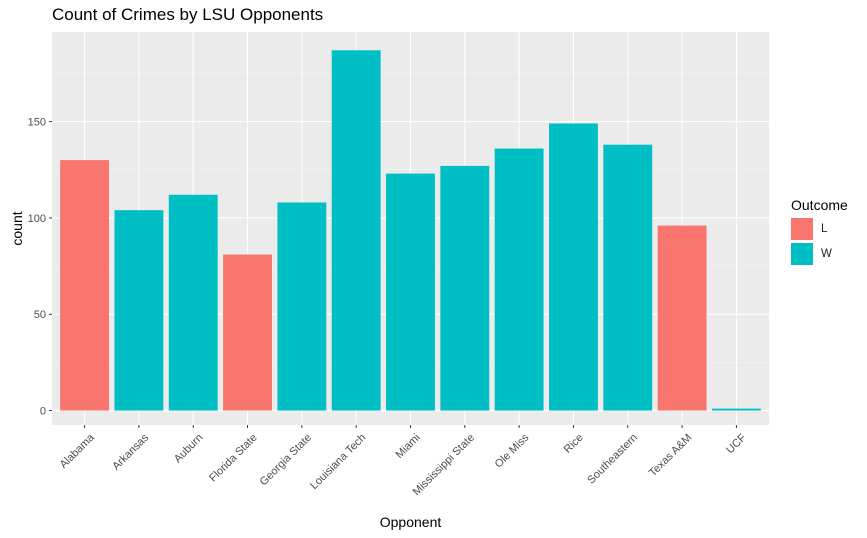  What do you see at coordinates (233, 458) in the screenshot?
I see `x-tick-label: Florida State` at bounding box center [233, 458].